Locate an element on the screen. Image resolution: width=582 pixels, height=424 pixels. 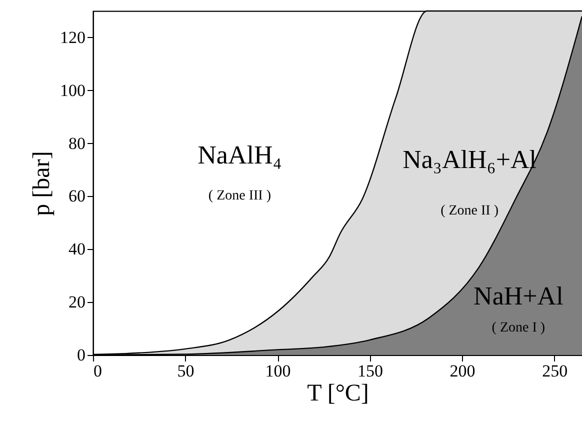
annotation: NaH+Al is located at coordinates (519, 296).